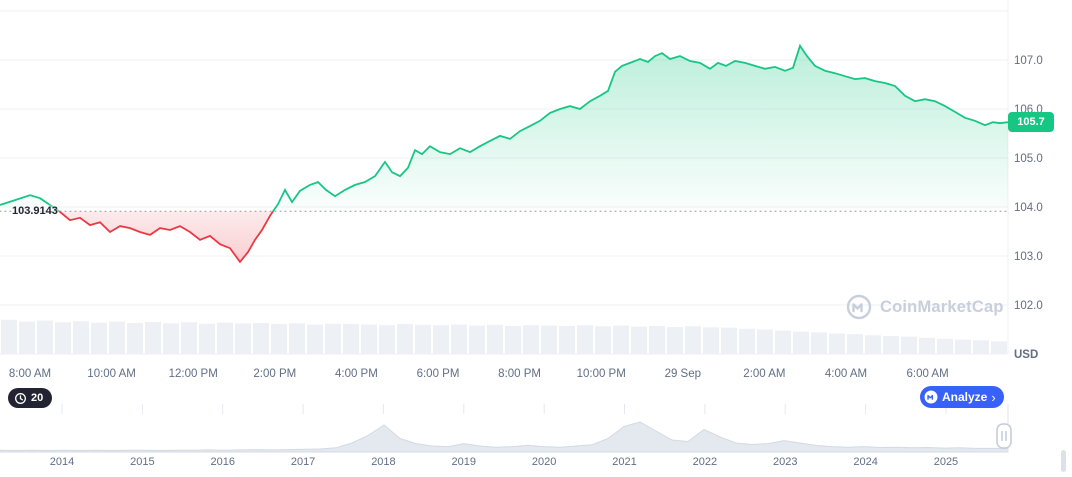 The width and height of the screenshot is (1072, 477). What do you see at coordinates (1004, 436) in the screenshot?
I see `range-handle` at bounding box center [1004, 436].